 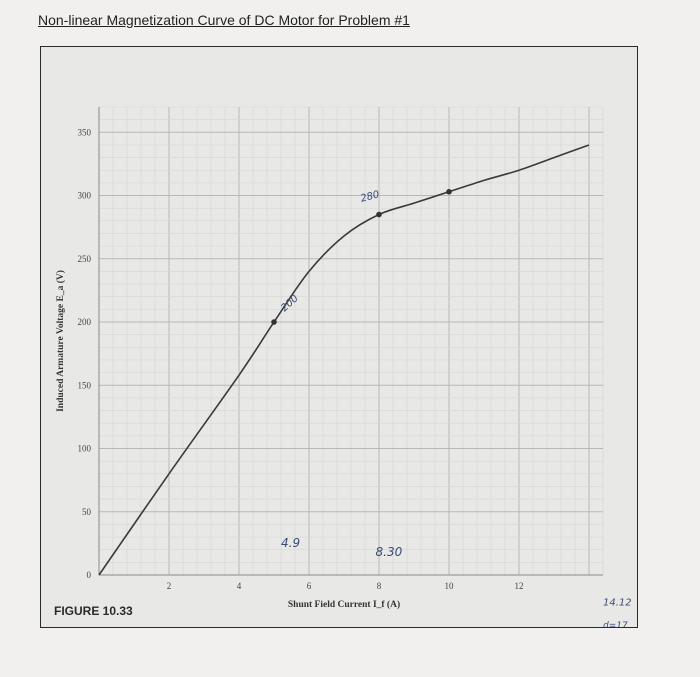 I want to click on handwritten-annotation: d=17, so click(x=615, y=624).